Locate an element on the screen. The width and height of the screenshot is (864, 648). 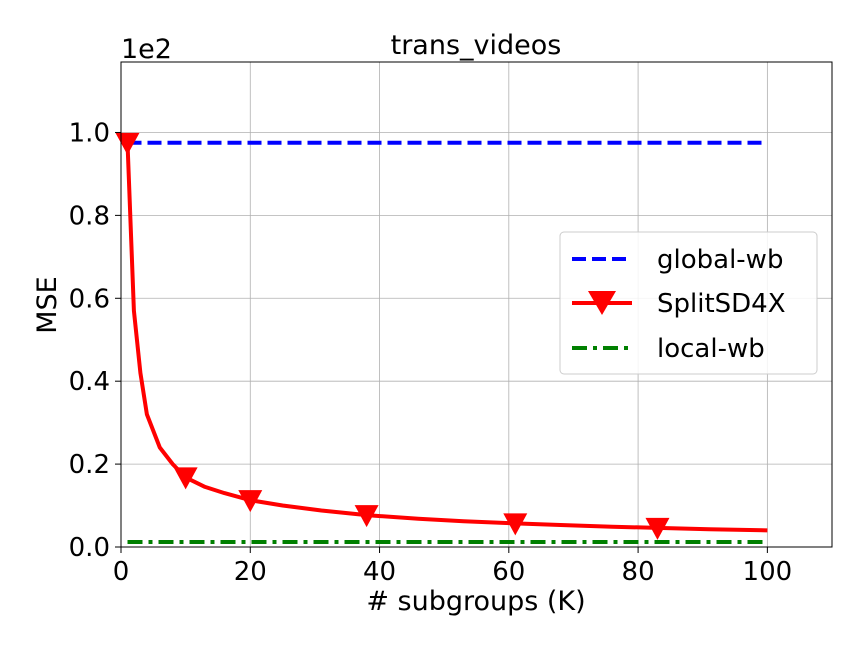
x-tick-label: 0 is located at coordinates (121, 572).